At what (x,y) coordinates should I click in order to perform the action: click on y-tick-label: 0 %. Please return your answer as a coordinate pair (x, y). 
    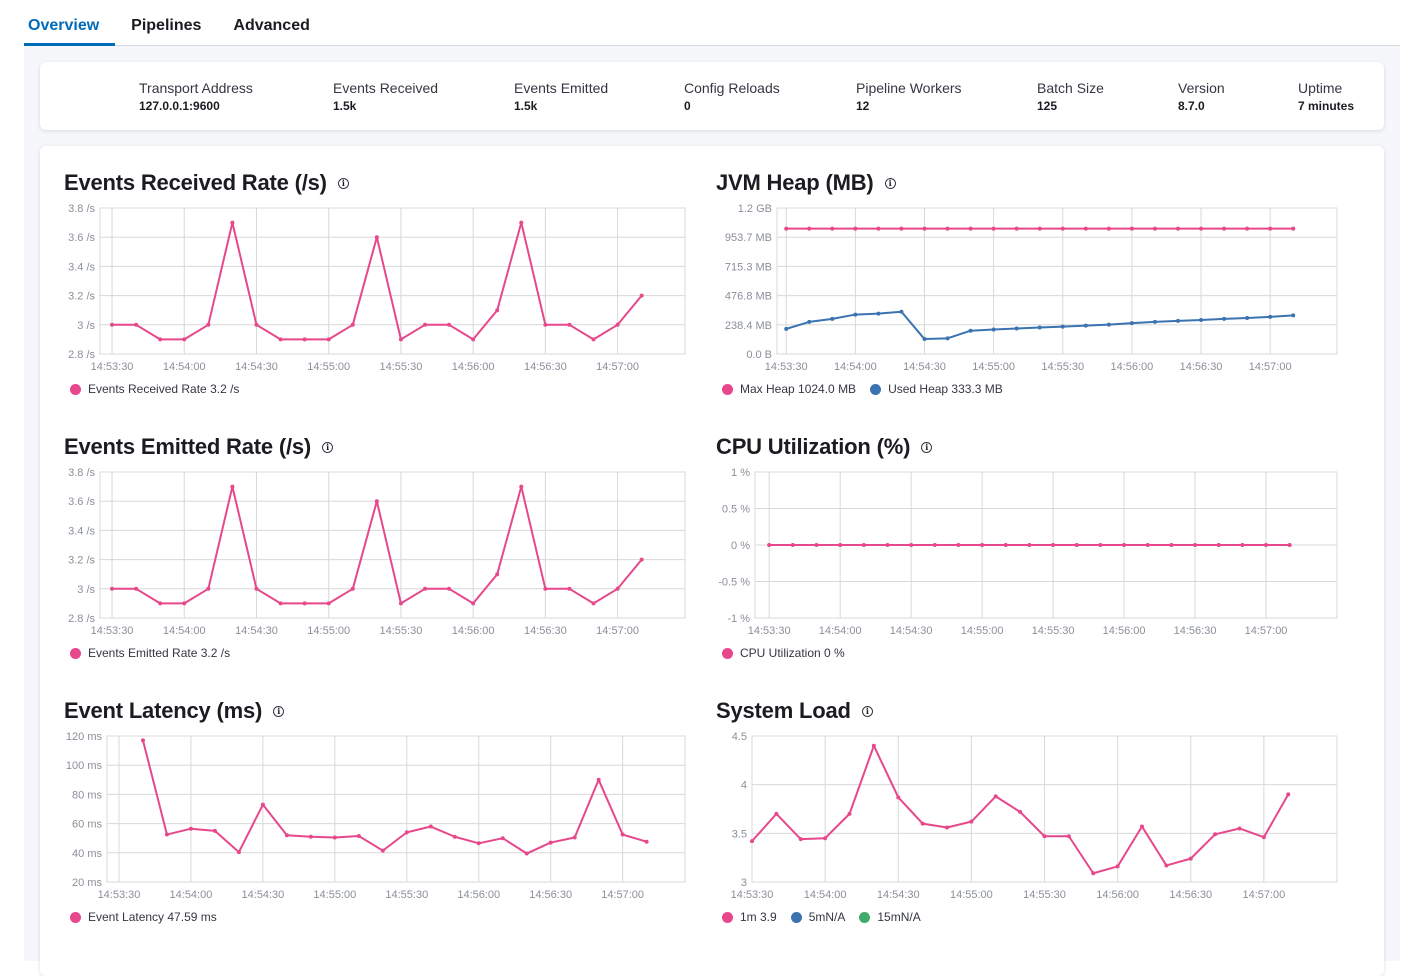
    Looking at the image, I should click on (740, 546).